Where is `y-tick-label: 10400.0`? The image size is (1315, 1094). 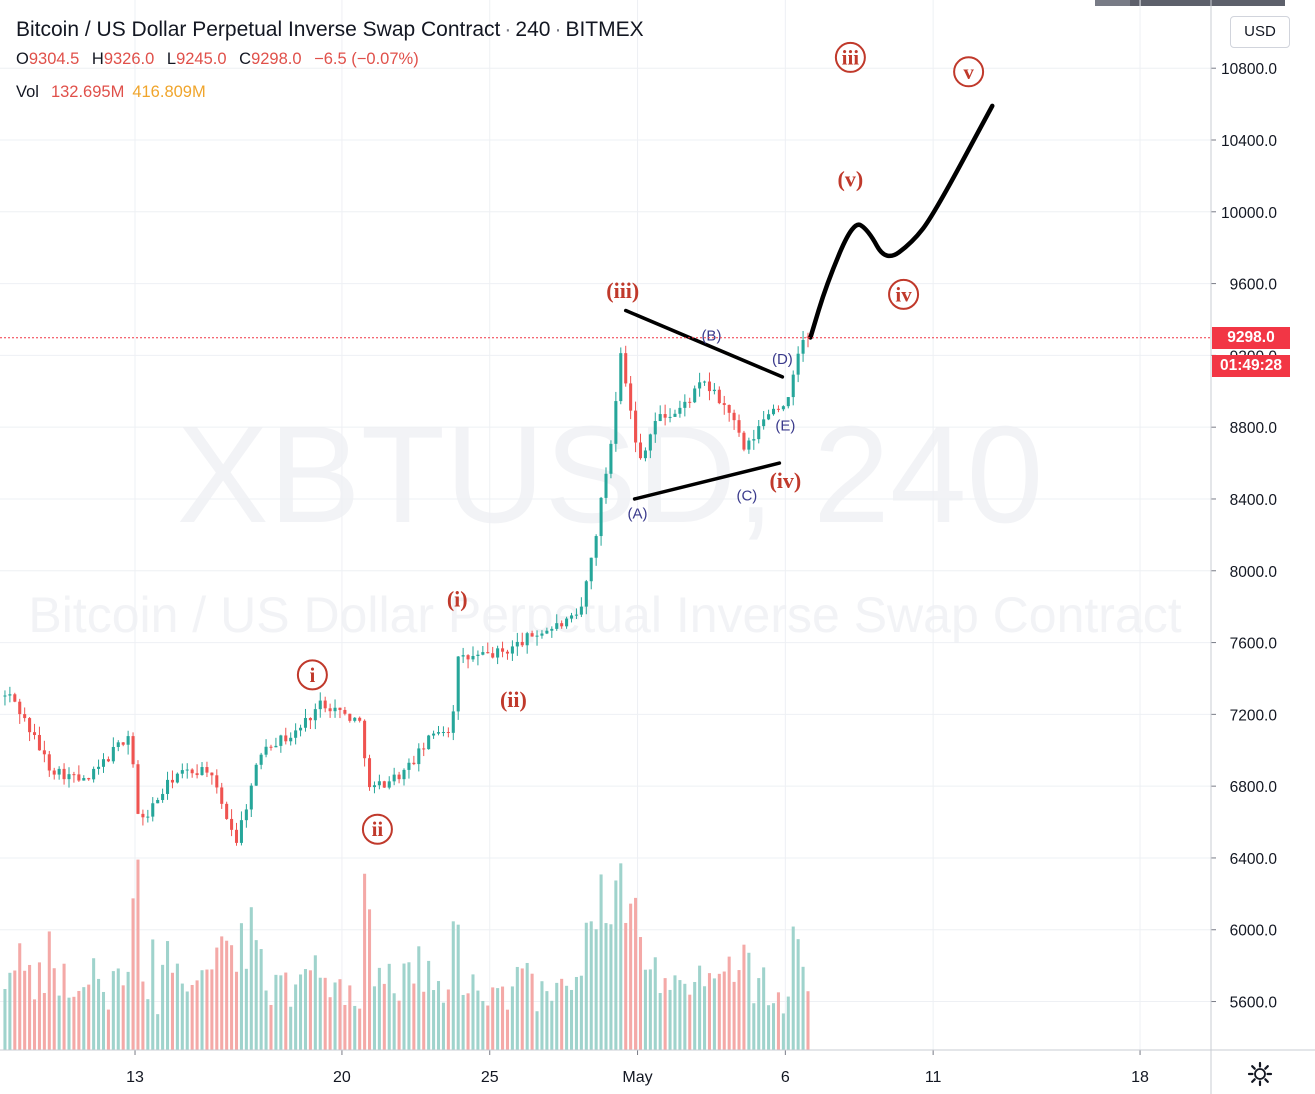 y-tick-label: 10400.0 is located at coordinates (1249, 141).